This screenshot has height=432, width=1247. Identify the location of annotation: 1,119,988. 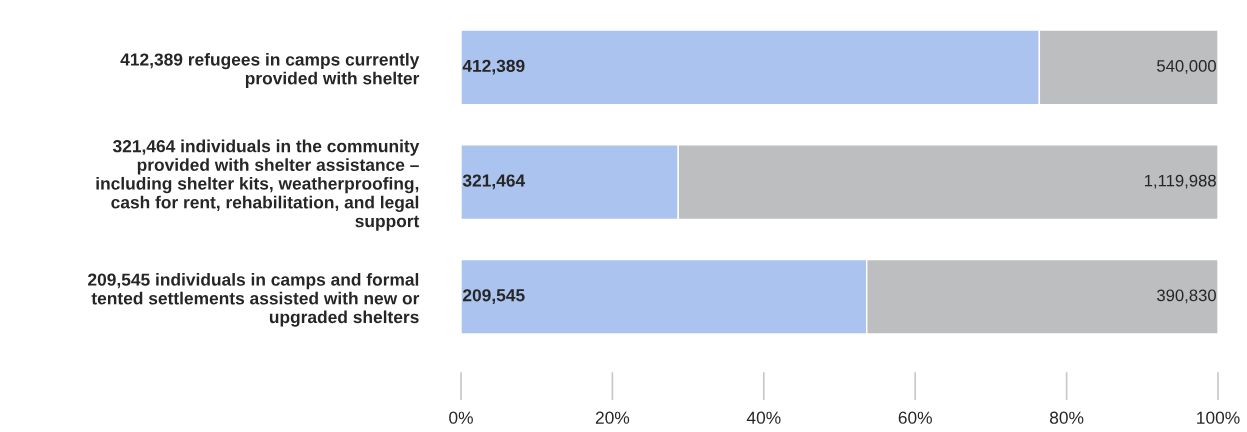
(1180, 181).